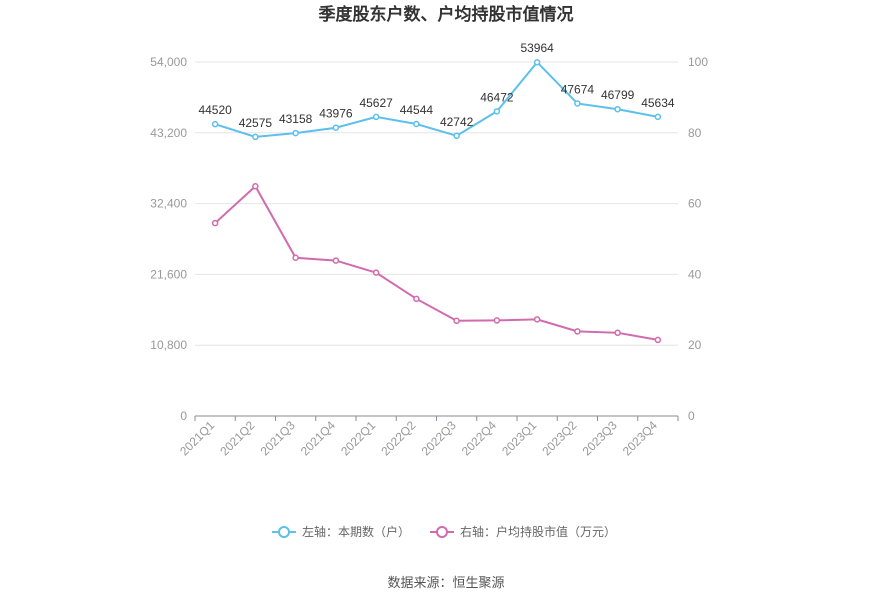 The height and width of the screenshot is (603, 893). Describe the element at coordinates (398, 438) in the screenshot. I see `x-tick-label: 2022Q2` at that location.